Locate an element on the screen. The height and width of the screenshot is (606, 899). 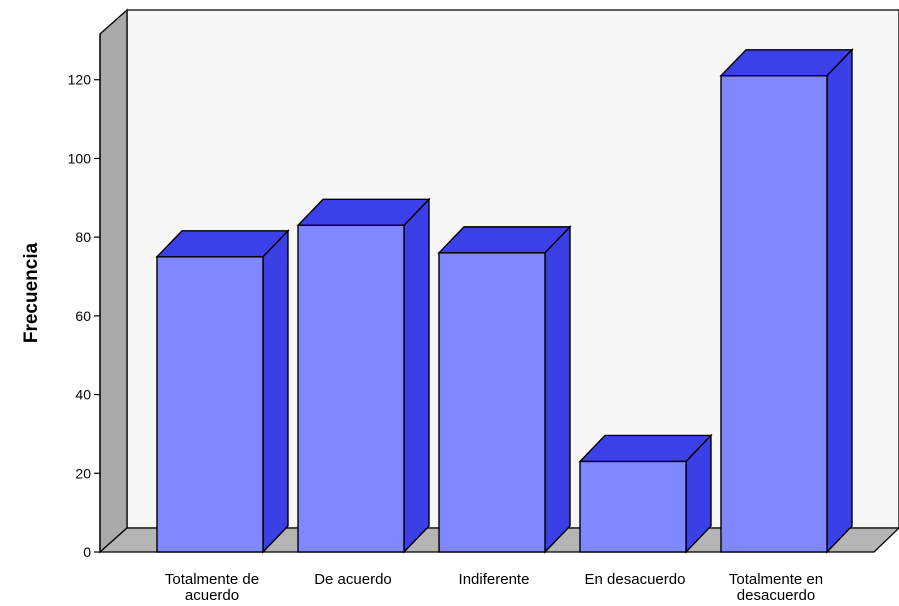
y-tick-label: 100 is located at coordinates (80, 158).